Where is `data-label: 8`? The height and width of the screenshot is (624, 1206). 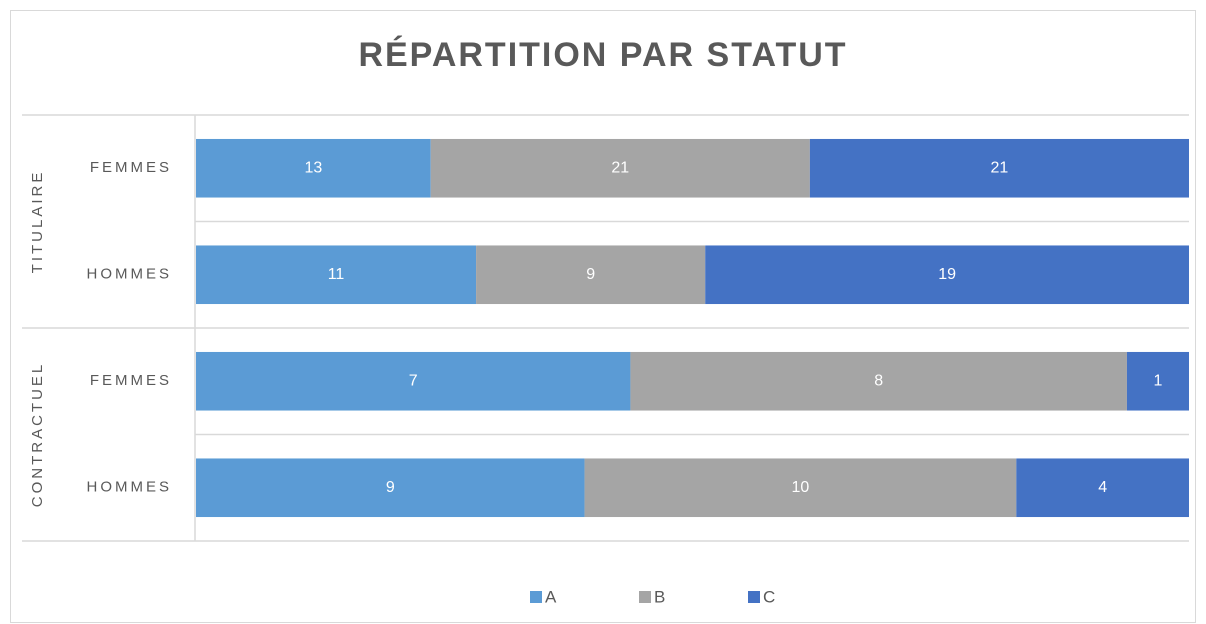
data-label: 8 is located at coordinates (878, 380).